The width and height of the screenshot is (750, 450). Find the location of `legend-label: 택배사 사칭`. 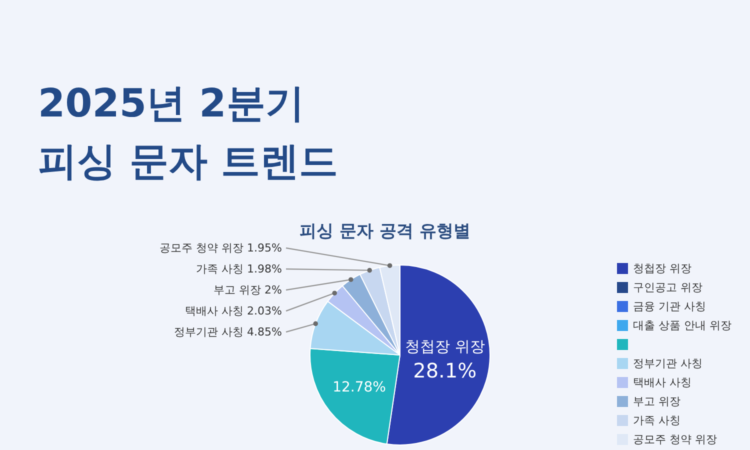

legend-label: 택배사 사칭 is located at coordinates (662, 382).